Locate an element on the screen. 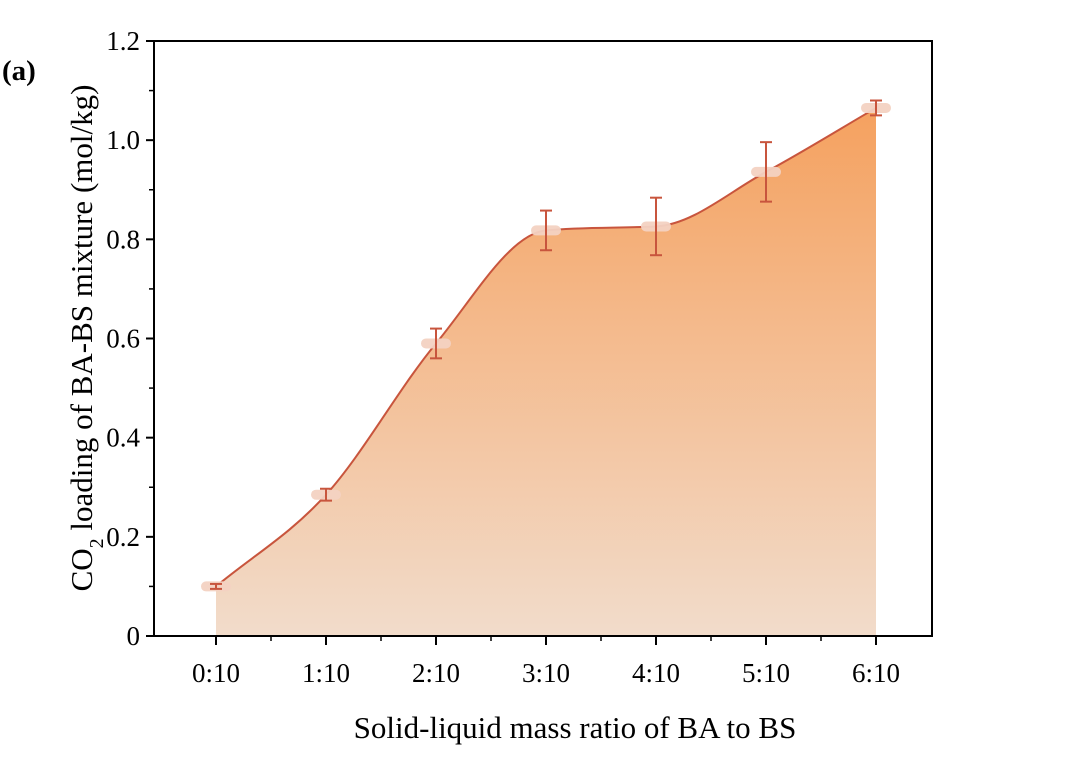 Image resolution: width=1080 pixels, height=761 pixels. y-tick-label: 0.6 is located at coordinates (123, 339).